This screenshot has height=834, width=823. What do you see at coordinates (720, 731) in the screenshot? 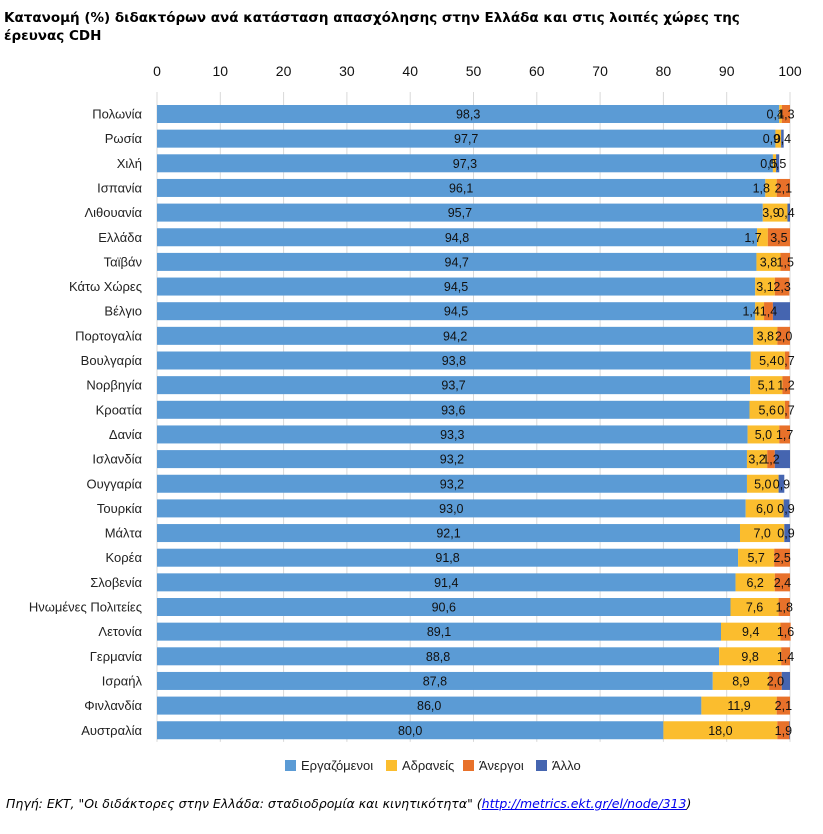
I see `value-label: 18,0` at bounding box center [720, 731].